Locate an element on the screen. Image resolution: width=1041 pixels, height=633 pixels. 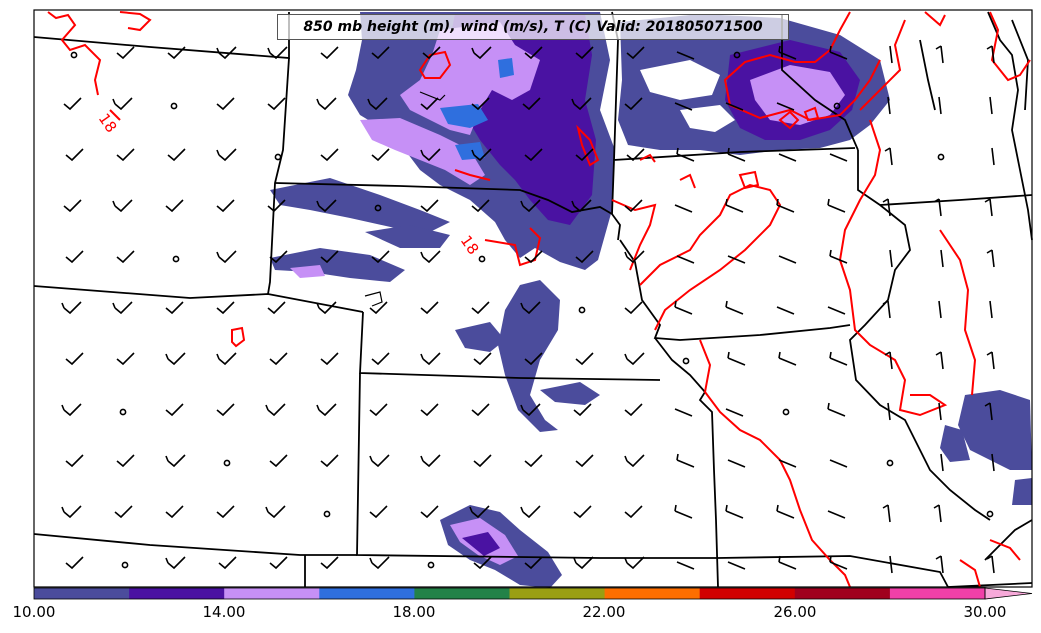
colorbar-extend-arrow is located at coordinates (1008, 593).